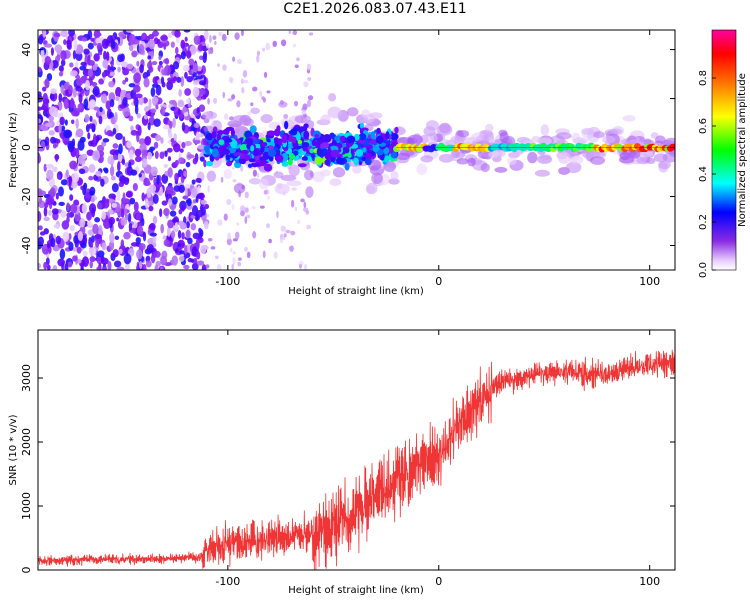 This screenshot has width=750, height=600. I want to click on colorbar-label: Normalized spectral amplitude, so click(742, 150).